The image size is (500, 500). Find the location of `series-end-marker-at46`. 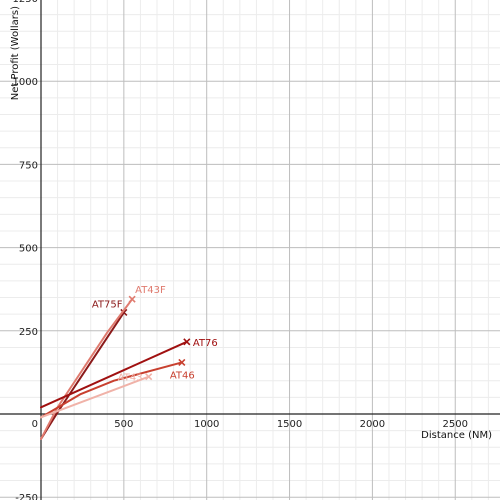

series-end-marker-at46 is located at coordinates (182, 362).